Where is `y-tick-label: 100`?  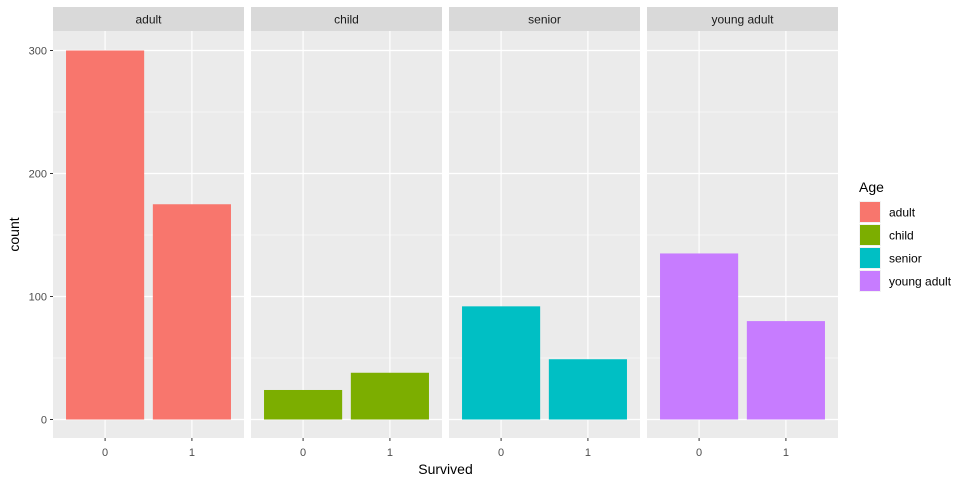 y-tick-label: 100 is located at coordinates (38, 298).